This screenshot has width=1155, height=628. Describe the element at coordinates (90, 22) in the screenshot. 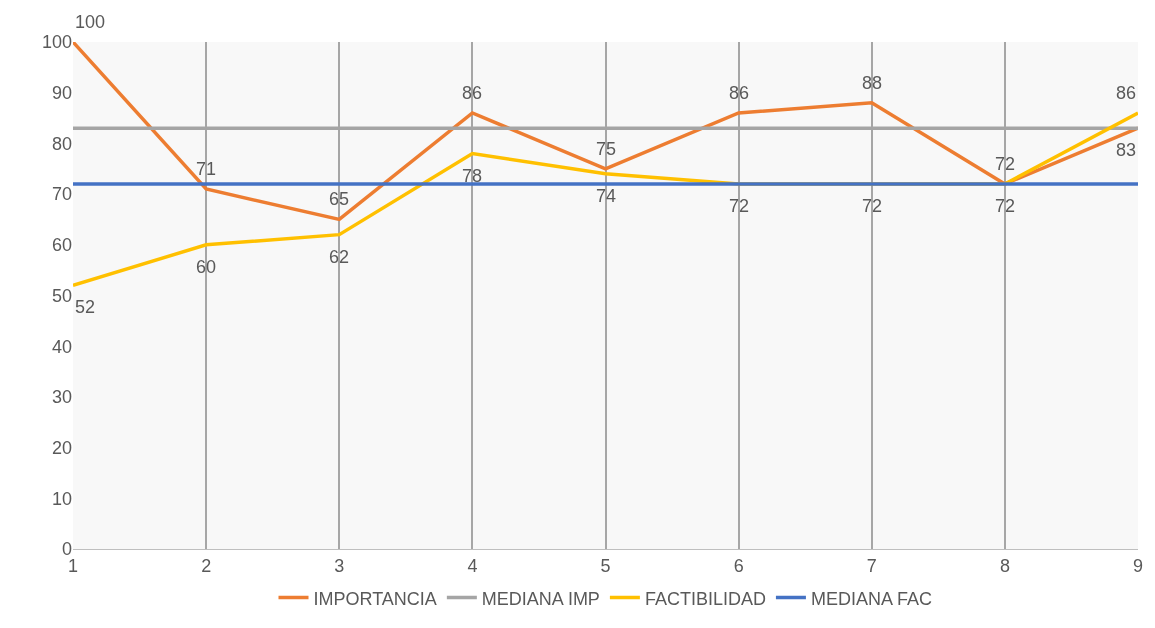

I see `data-label: 100` at that location.